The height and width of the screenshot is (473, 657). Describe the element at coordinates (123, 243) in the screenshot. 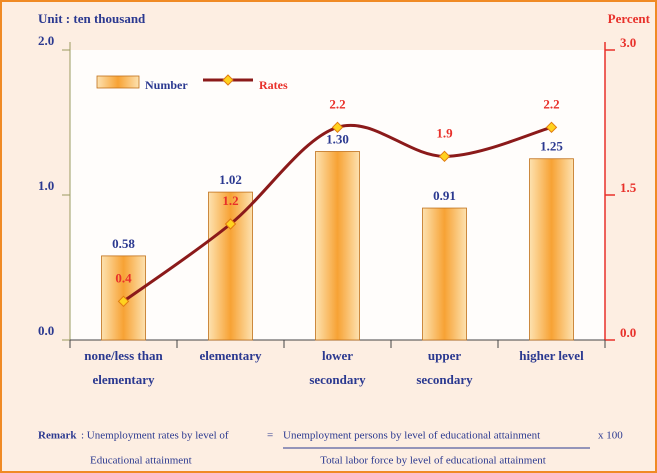

I see `bar-value-label: 0.58` at that location.